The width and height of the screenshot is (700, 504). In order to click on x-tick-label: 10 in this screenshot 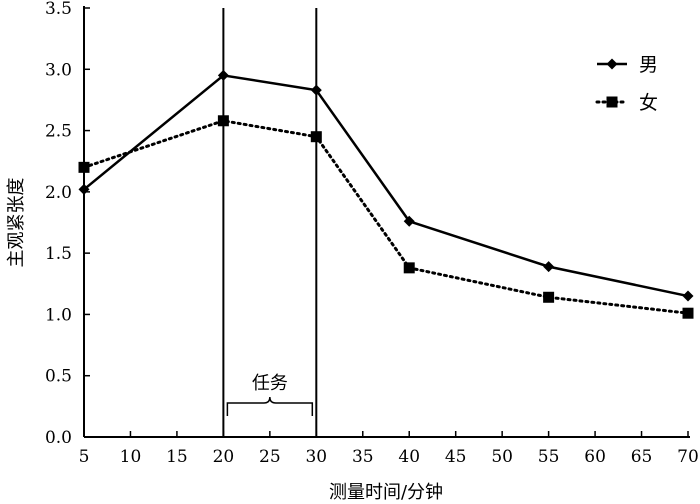, I will do `click(131, 457)`.